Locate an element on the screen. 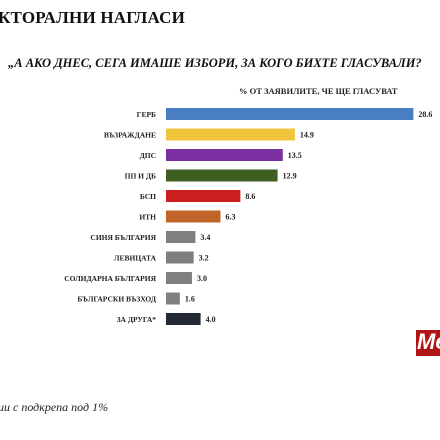 This screenshot has width=440, height=440. category-label: ЛЕВИЦАТА is located at coordinates (135, 258).